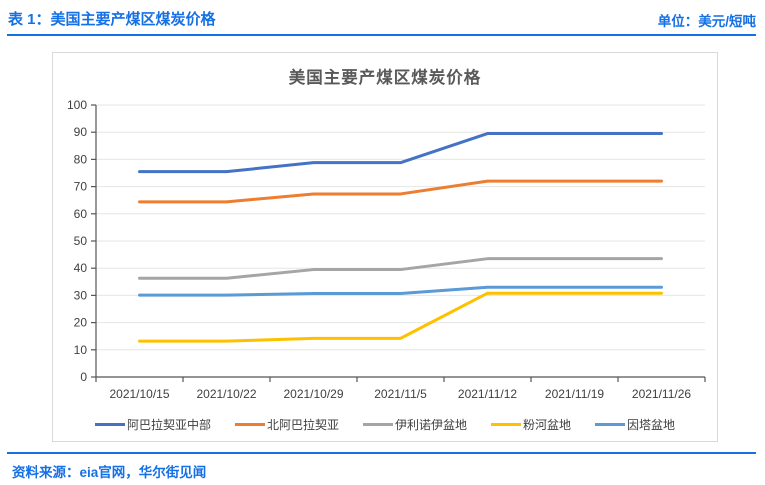 The height and width of the screenshot is (485, 765). Describe the element at coordinates (487, 394) in the screenshot. I see `x-tick-label: 2021/11/12` at that location.